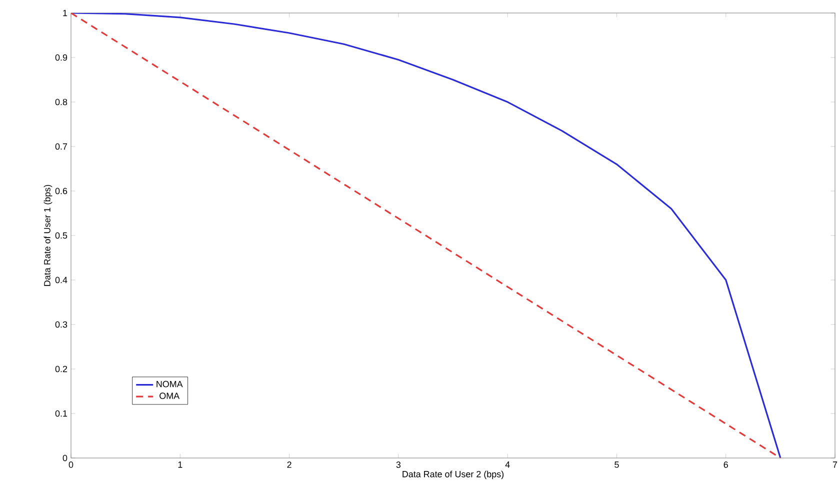 This screenshot has height=499, width=838. What do you see at coordinates (289, 465) in the screenshot?
I see `x-tick-label: 2` at bounding box center [289, 465].